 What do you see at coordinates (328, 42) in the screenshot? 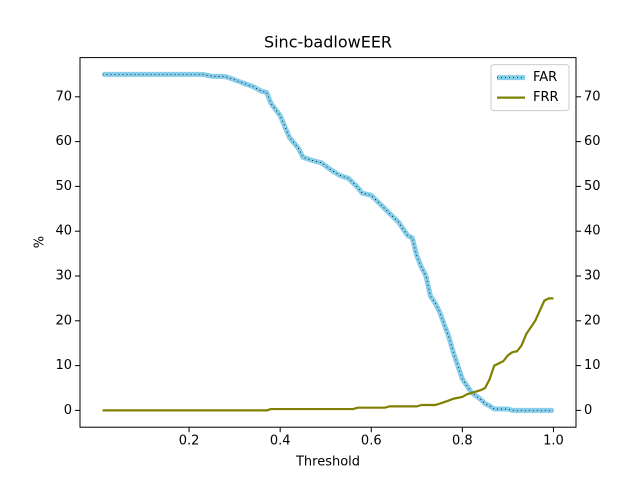
I see `chart-title: Sinc-badlowEER` at bounding box center [328, 42].